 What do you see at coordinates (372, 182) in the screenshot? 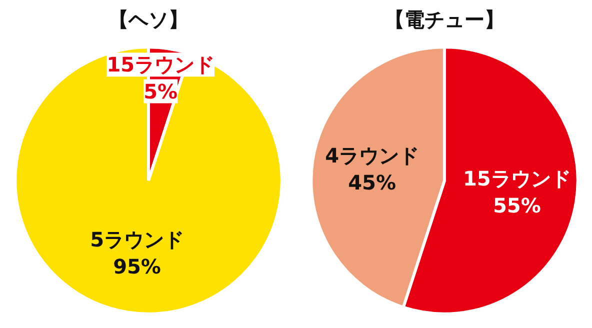
I see `data-label: 45%` at bounding box center [372, 182].